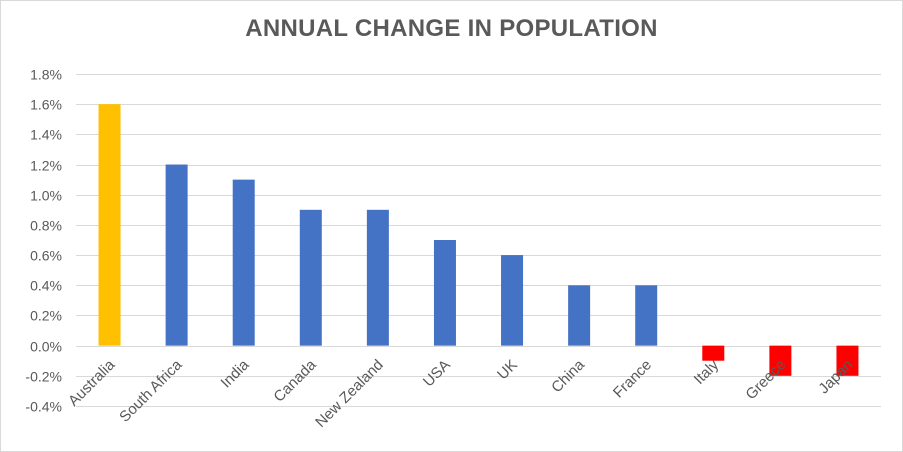  I want to click on bar-china, so click(579, 315).